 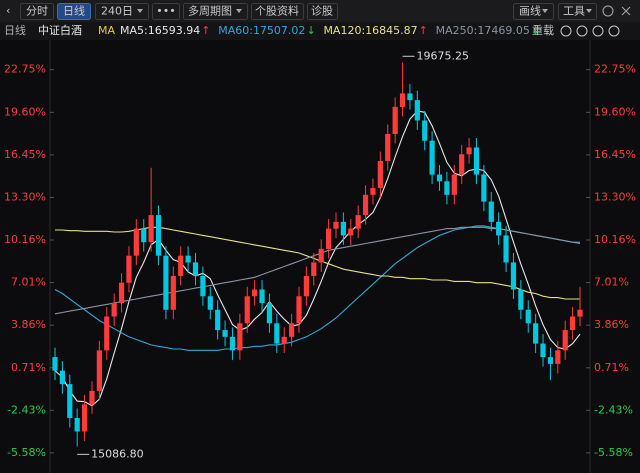 I want to click on y-tick-label-right: 0.71%, so click(x=611, y=367).